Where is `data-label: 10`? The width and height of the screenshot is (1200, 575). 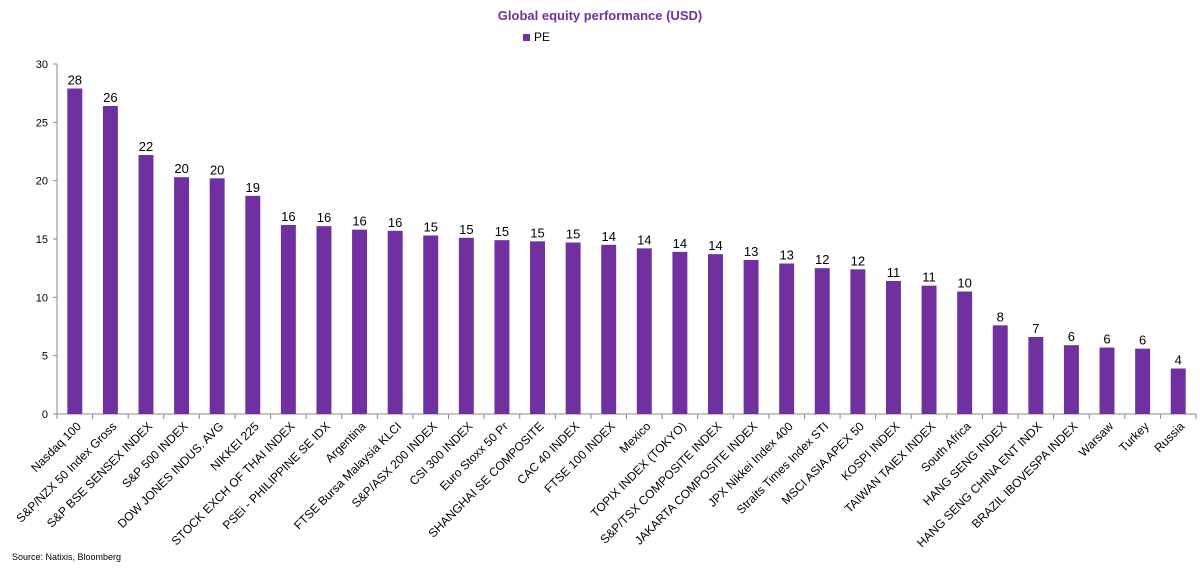
data-label: 10 is located at coordinates (964, 283).